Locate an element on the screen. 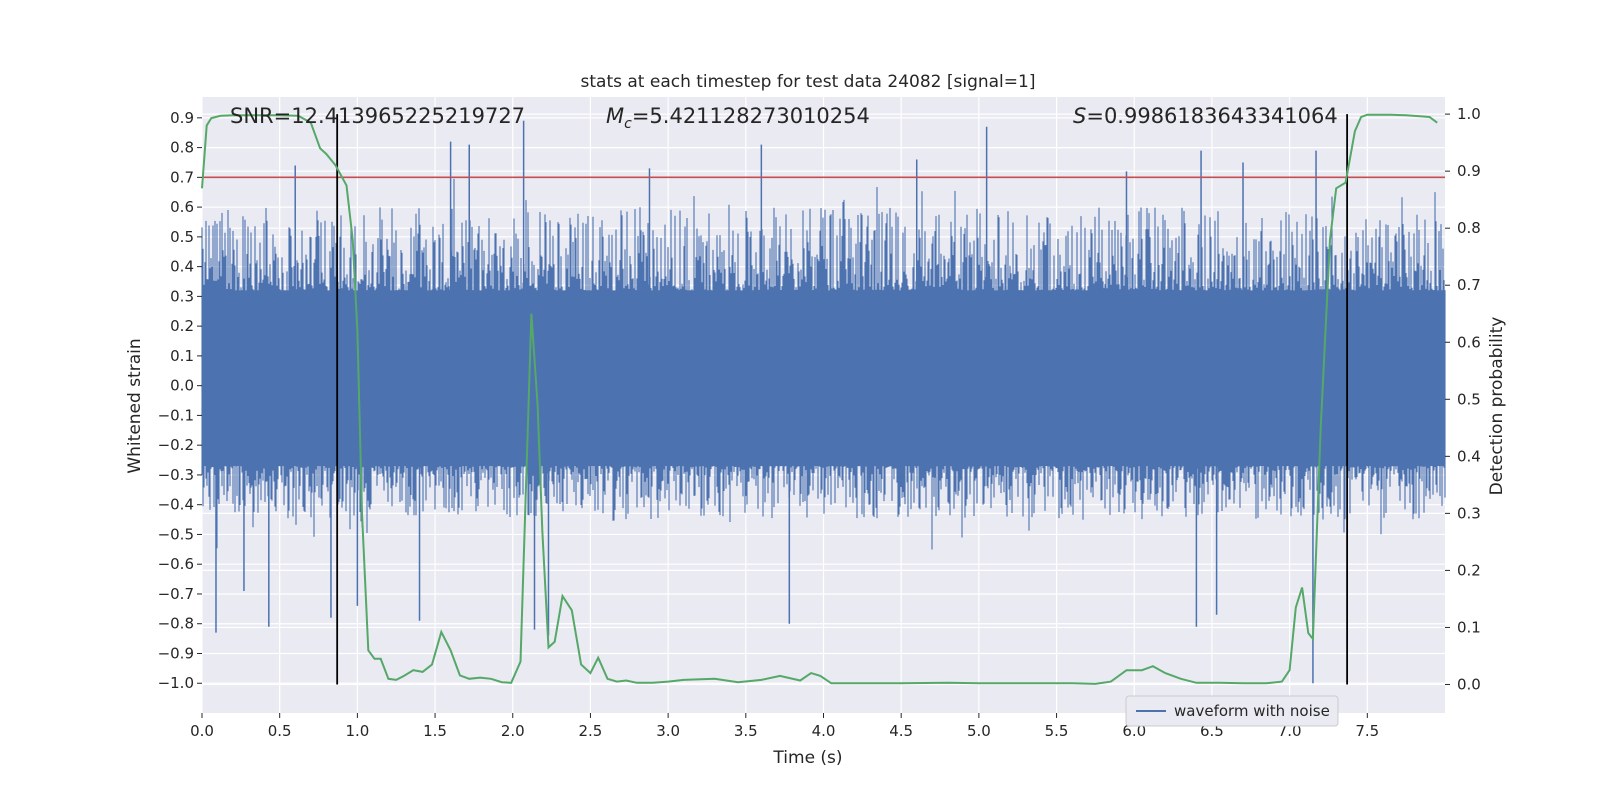 This screenshot has height=800, width=1600. y-tick-label: −0.9 is located at coordinates (176, 653).